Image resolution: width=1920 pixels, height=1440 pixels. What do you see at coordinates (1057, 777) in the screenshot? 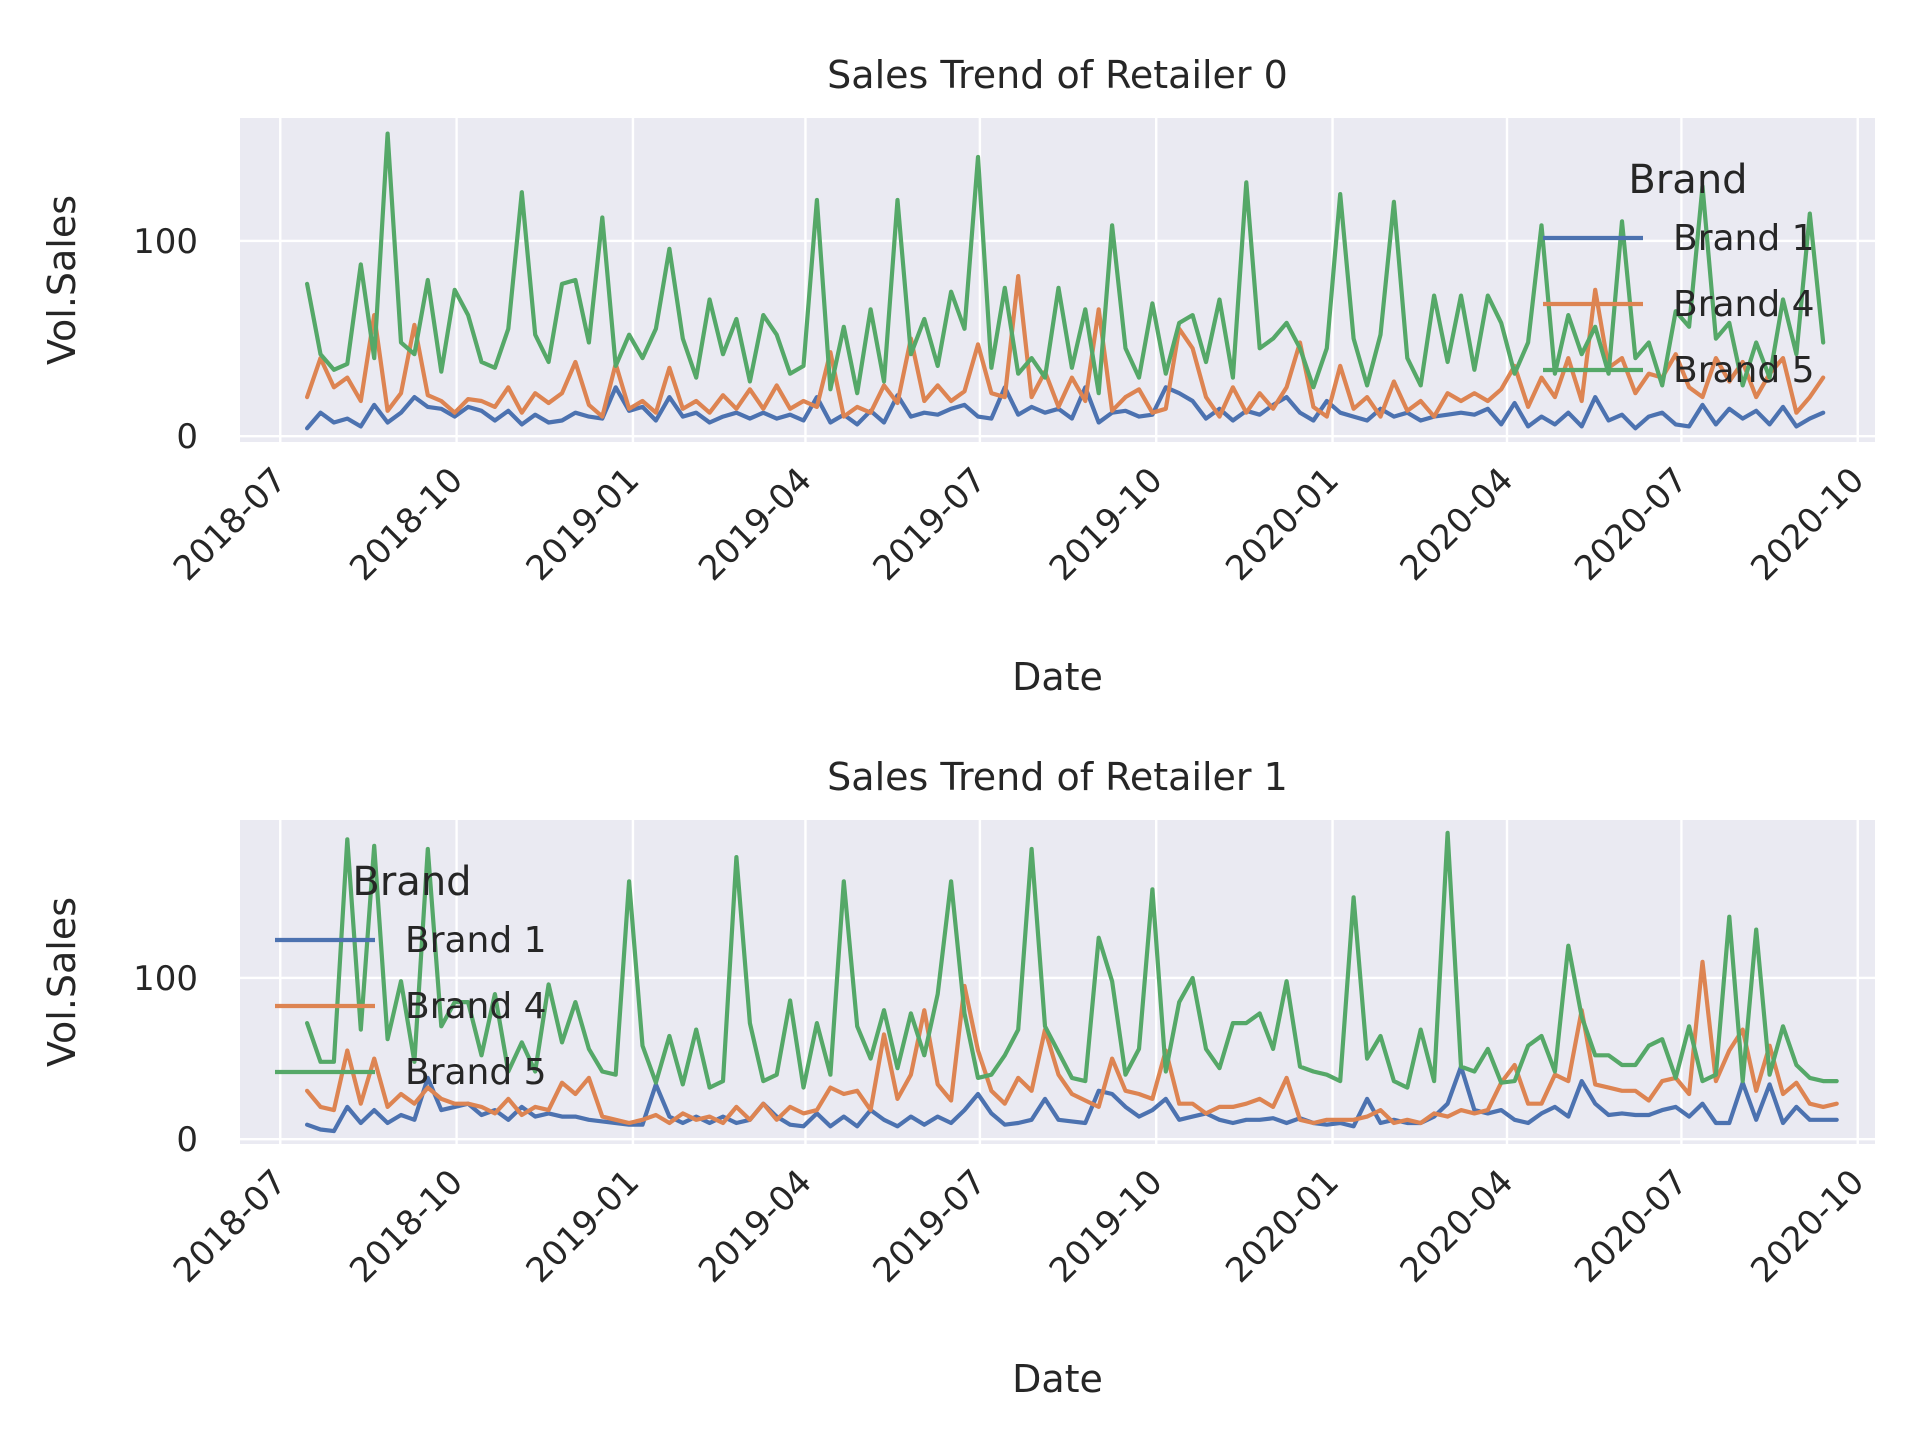
I see `chart-title: Sales Trend of Retailer 1` at bounding box center [1057, 777].